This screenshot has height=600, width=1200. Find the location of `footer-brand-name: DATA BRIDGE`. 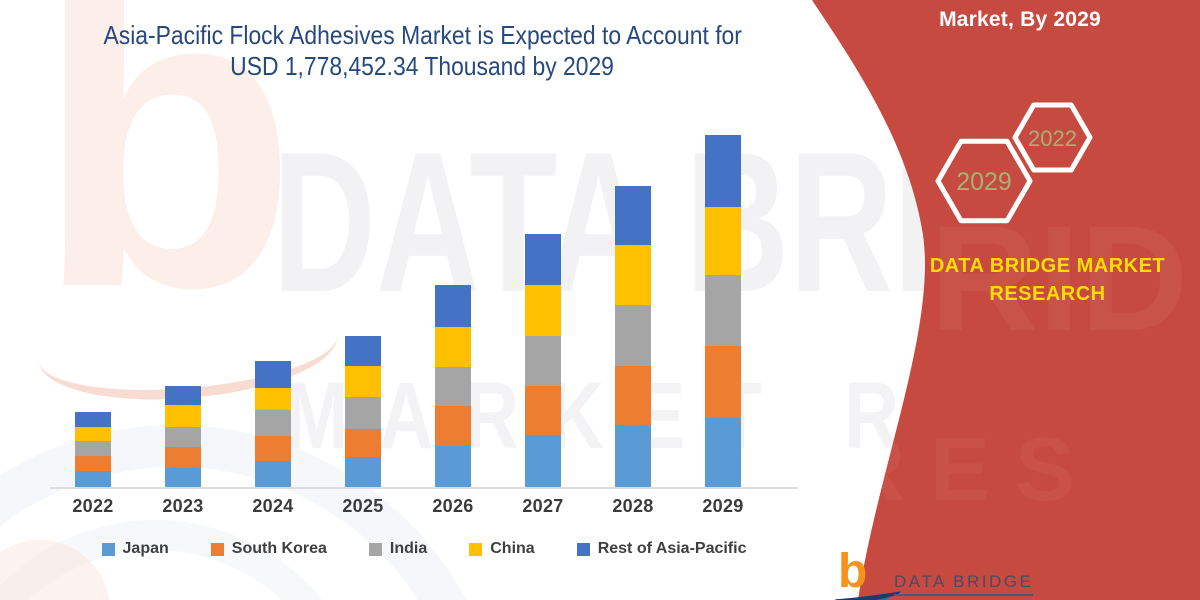

footer-brand-name: DATA BRIDGE is located at coordinates (964, 584).